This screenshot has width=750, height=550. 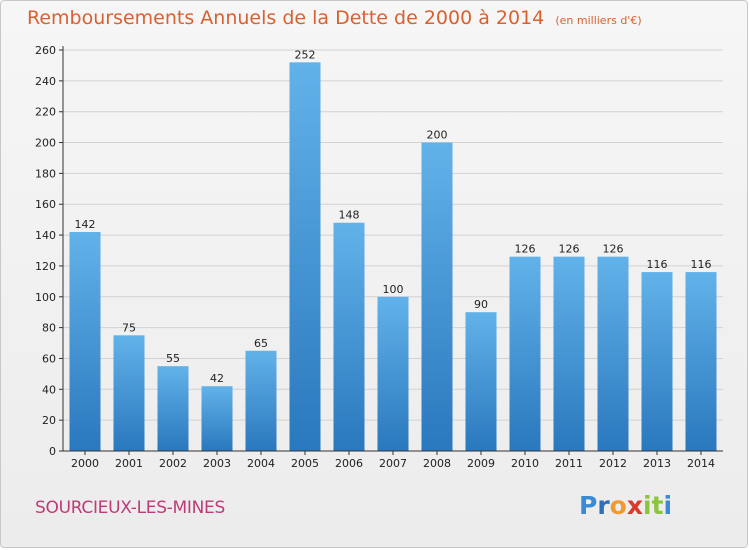 I want to click on bar-2003, so click(x=217, y=418).